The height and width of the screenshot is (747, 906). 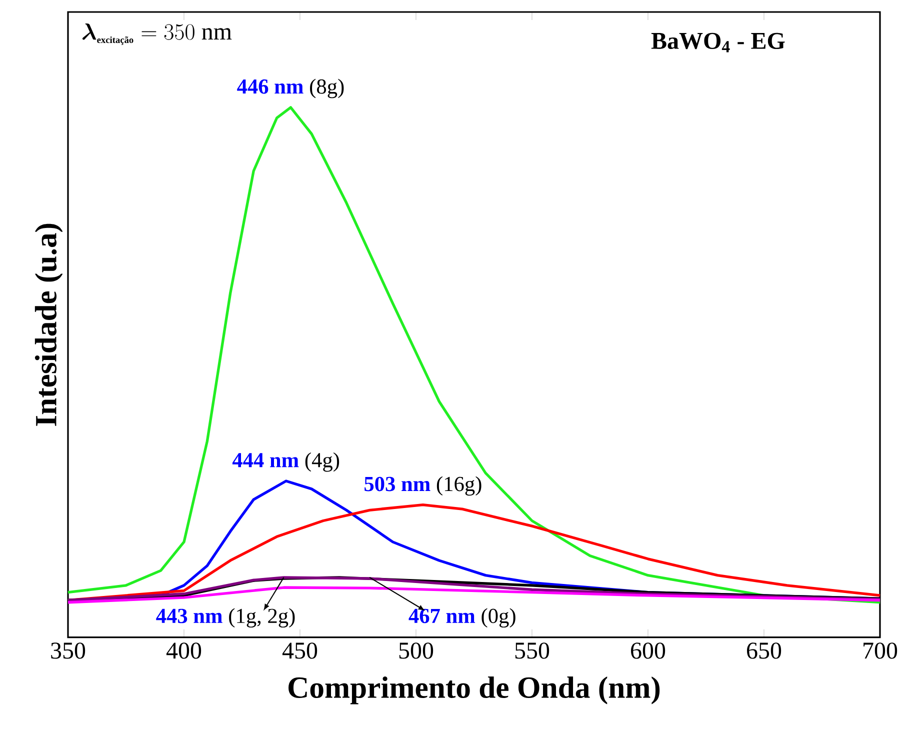 I want to click on annotation: 467 nm (0g), so click(x=462, y=618).